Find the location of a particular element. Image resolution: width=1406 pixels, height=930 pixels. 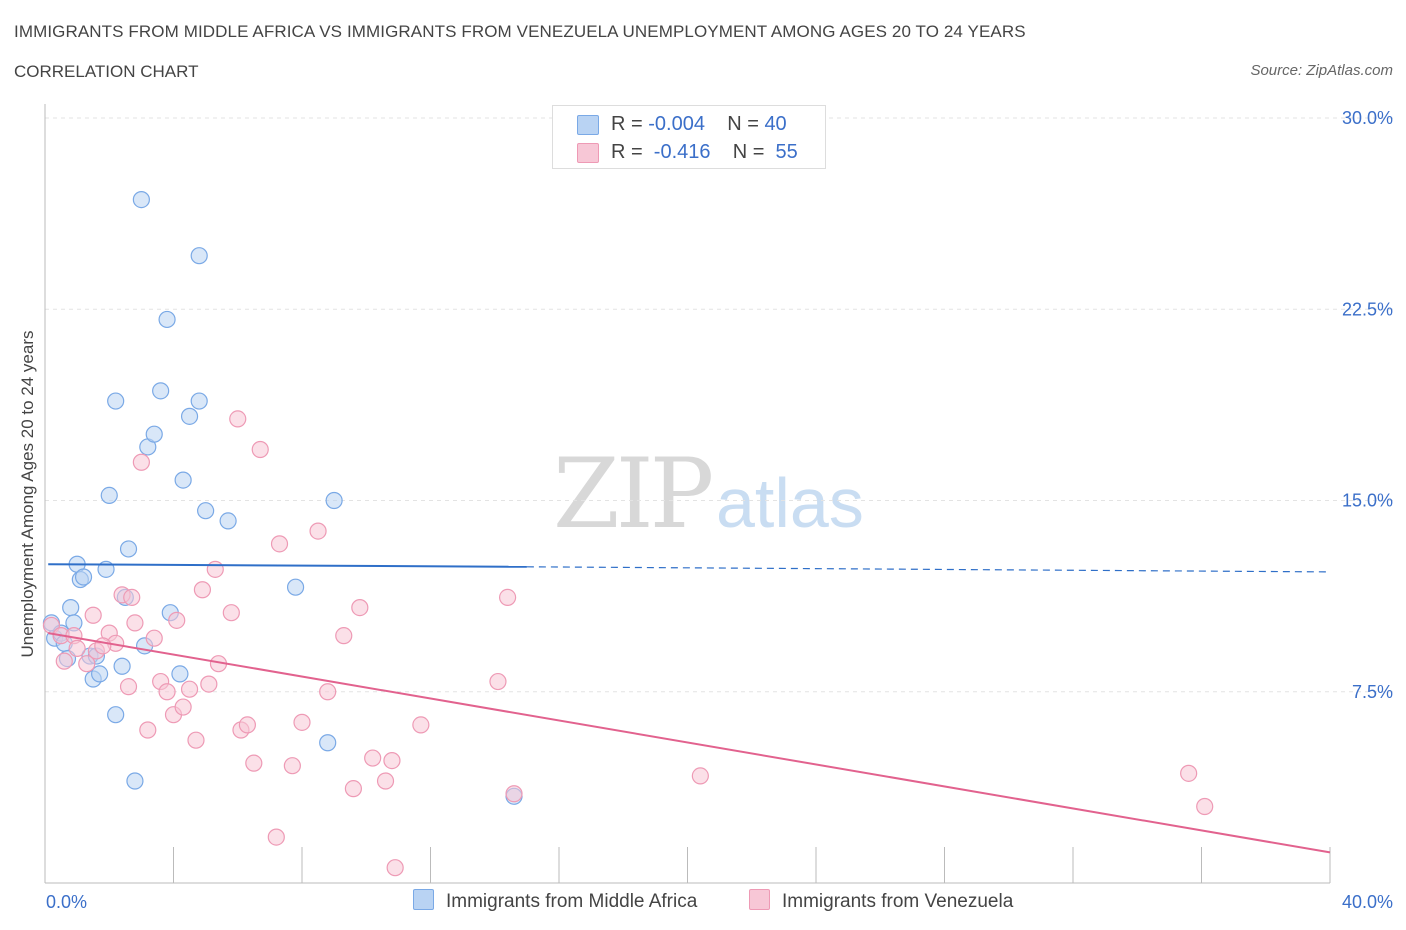

y-tick-label: 15.0% is located at coordinates (1367, 501).